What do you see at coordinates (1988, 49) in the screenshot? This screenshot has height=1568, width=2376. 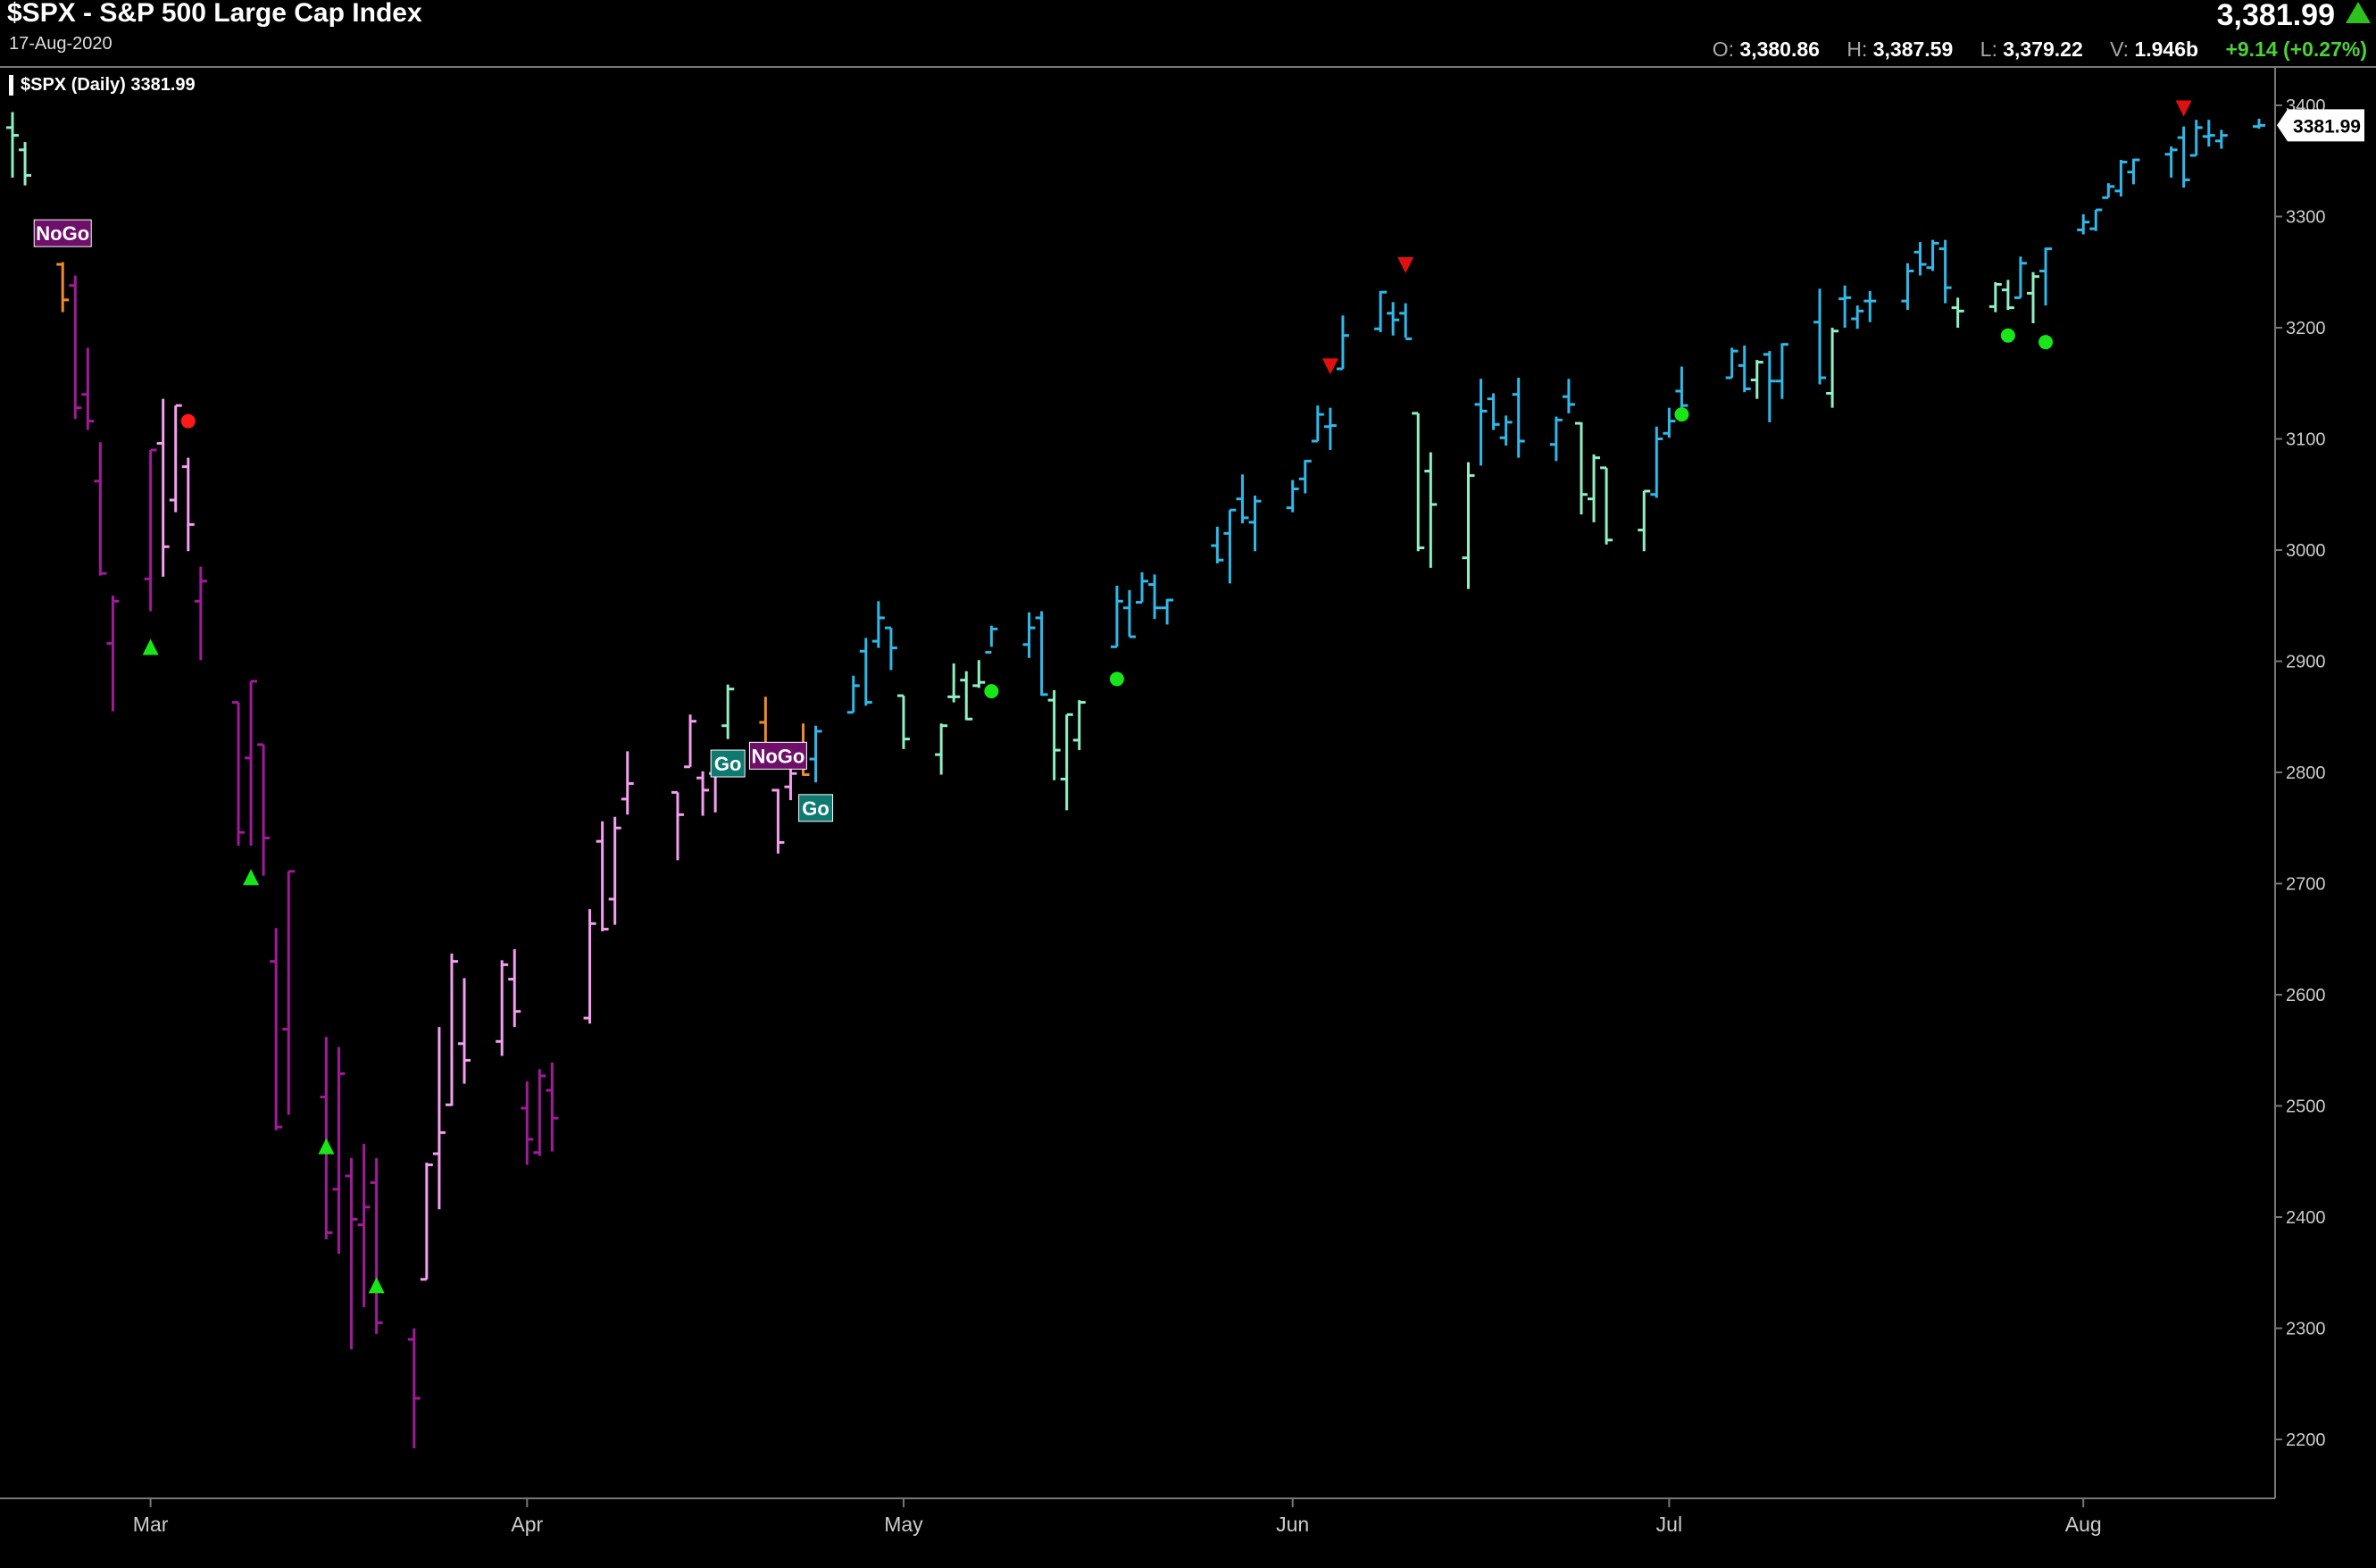 I see `low-label: L:` at bounding box center [1988, 49].